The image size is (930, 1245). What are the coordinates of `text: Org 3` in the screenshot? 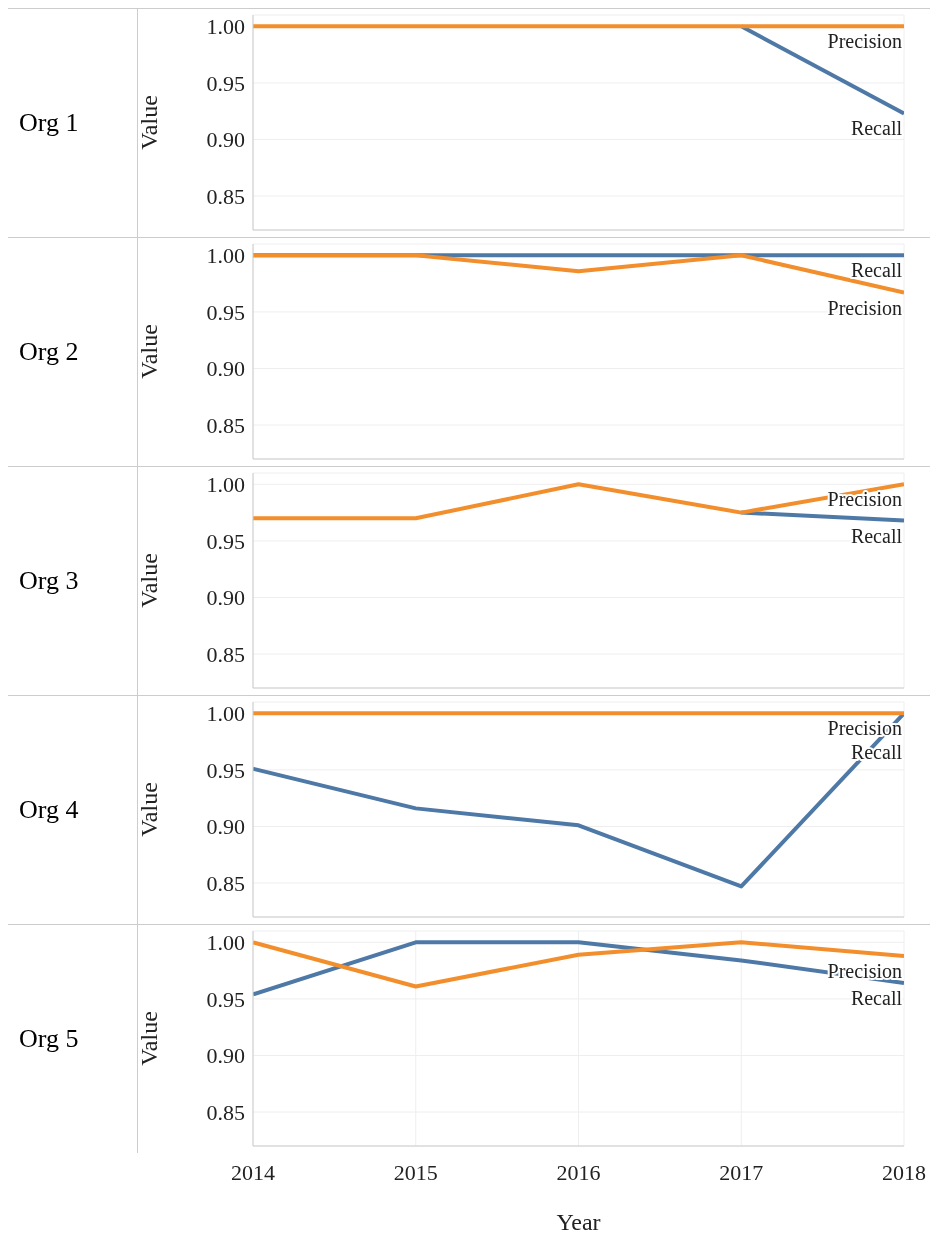 It's located at (49, 580).